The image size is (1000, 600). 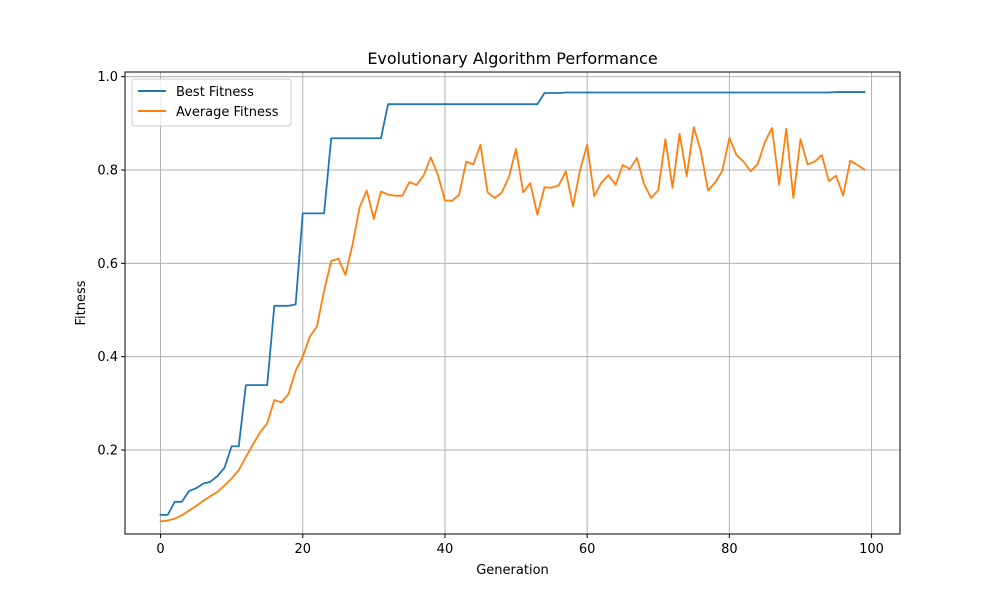 What do you see at coordinates (107, 264) in the screenshot?
I see `y-tick-label: 0.6` at bounding box center [107, 264].